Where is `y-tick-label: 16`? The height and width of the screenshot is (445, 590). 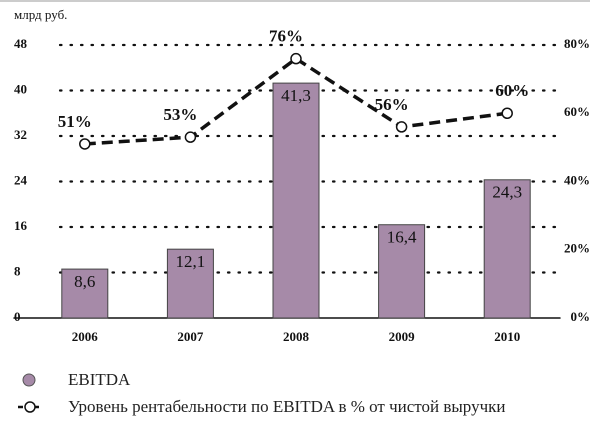 y-tick-label: 16 is located at coordinates (21, 225).